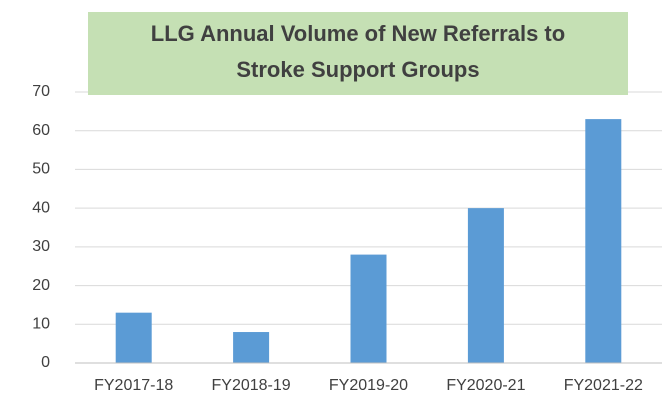  What do you see at coordinates (41, 169) in the screenshot?
I see `y-tick-label: 50` at bounding box center [41, 169].